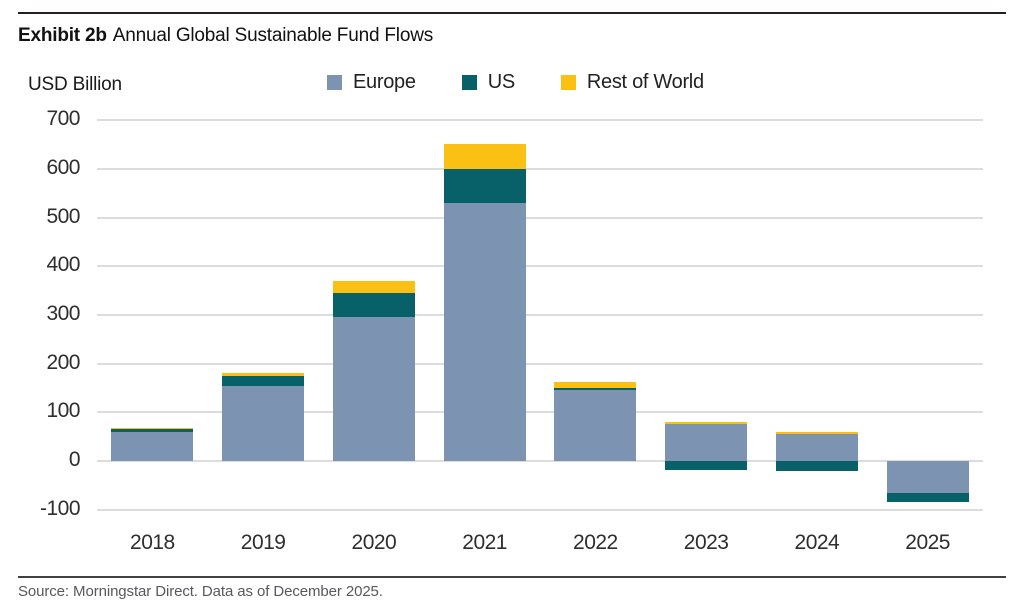  What do you see at coordinates (817, 542) in the screenshot?
I see `x-tick-label-2024: 2024` at bounding box center [817, 542].